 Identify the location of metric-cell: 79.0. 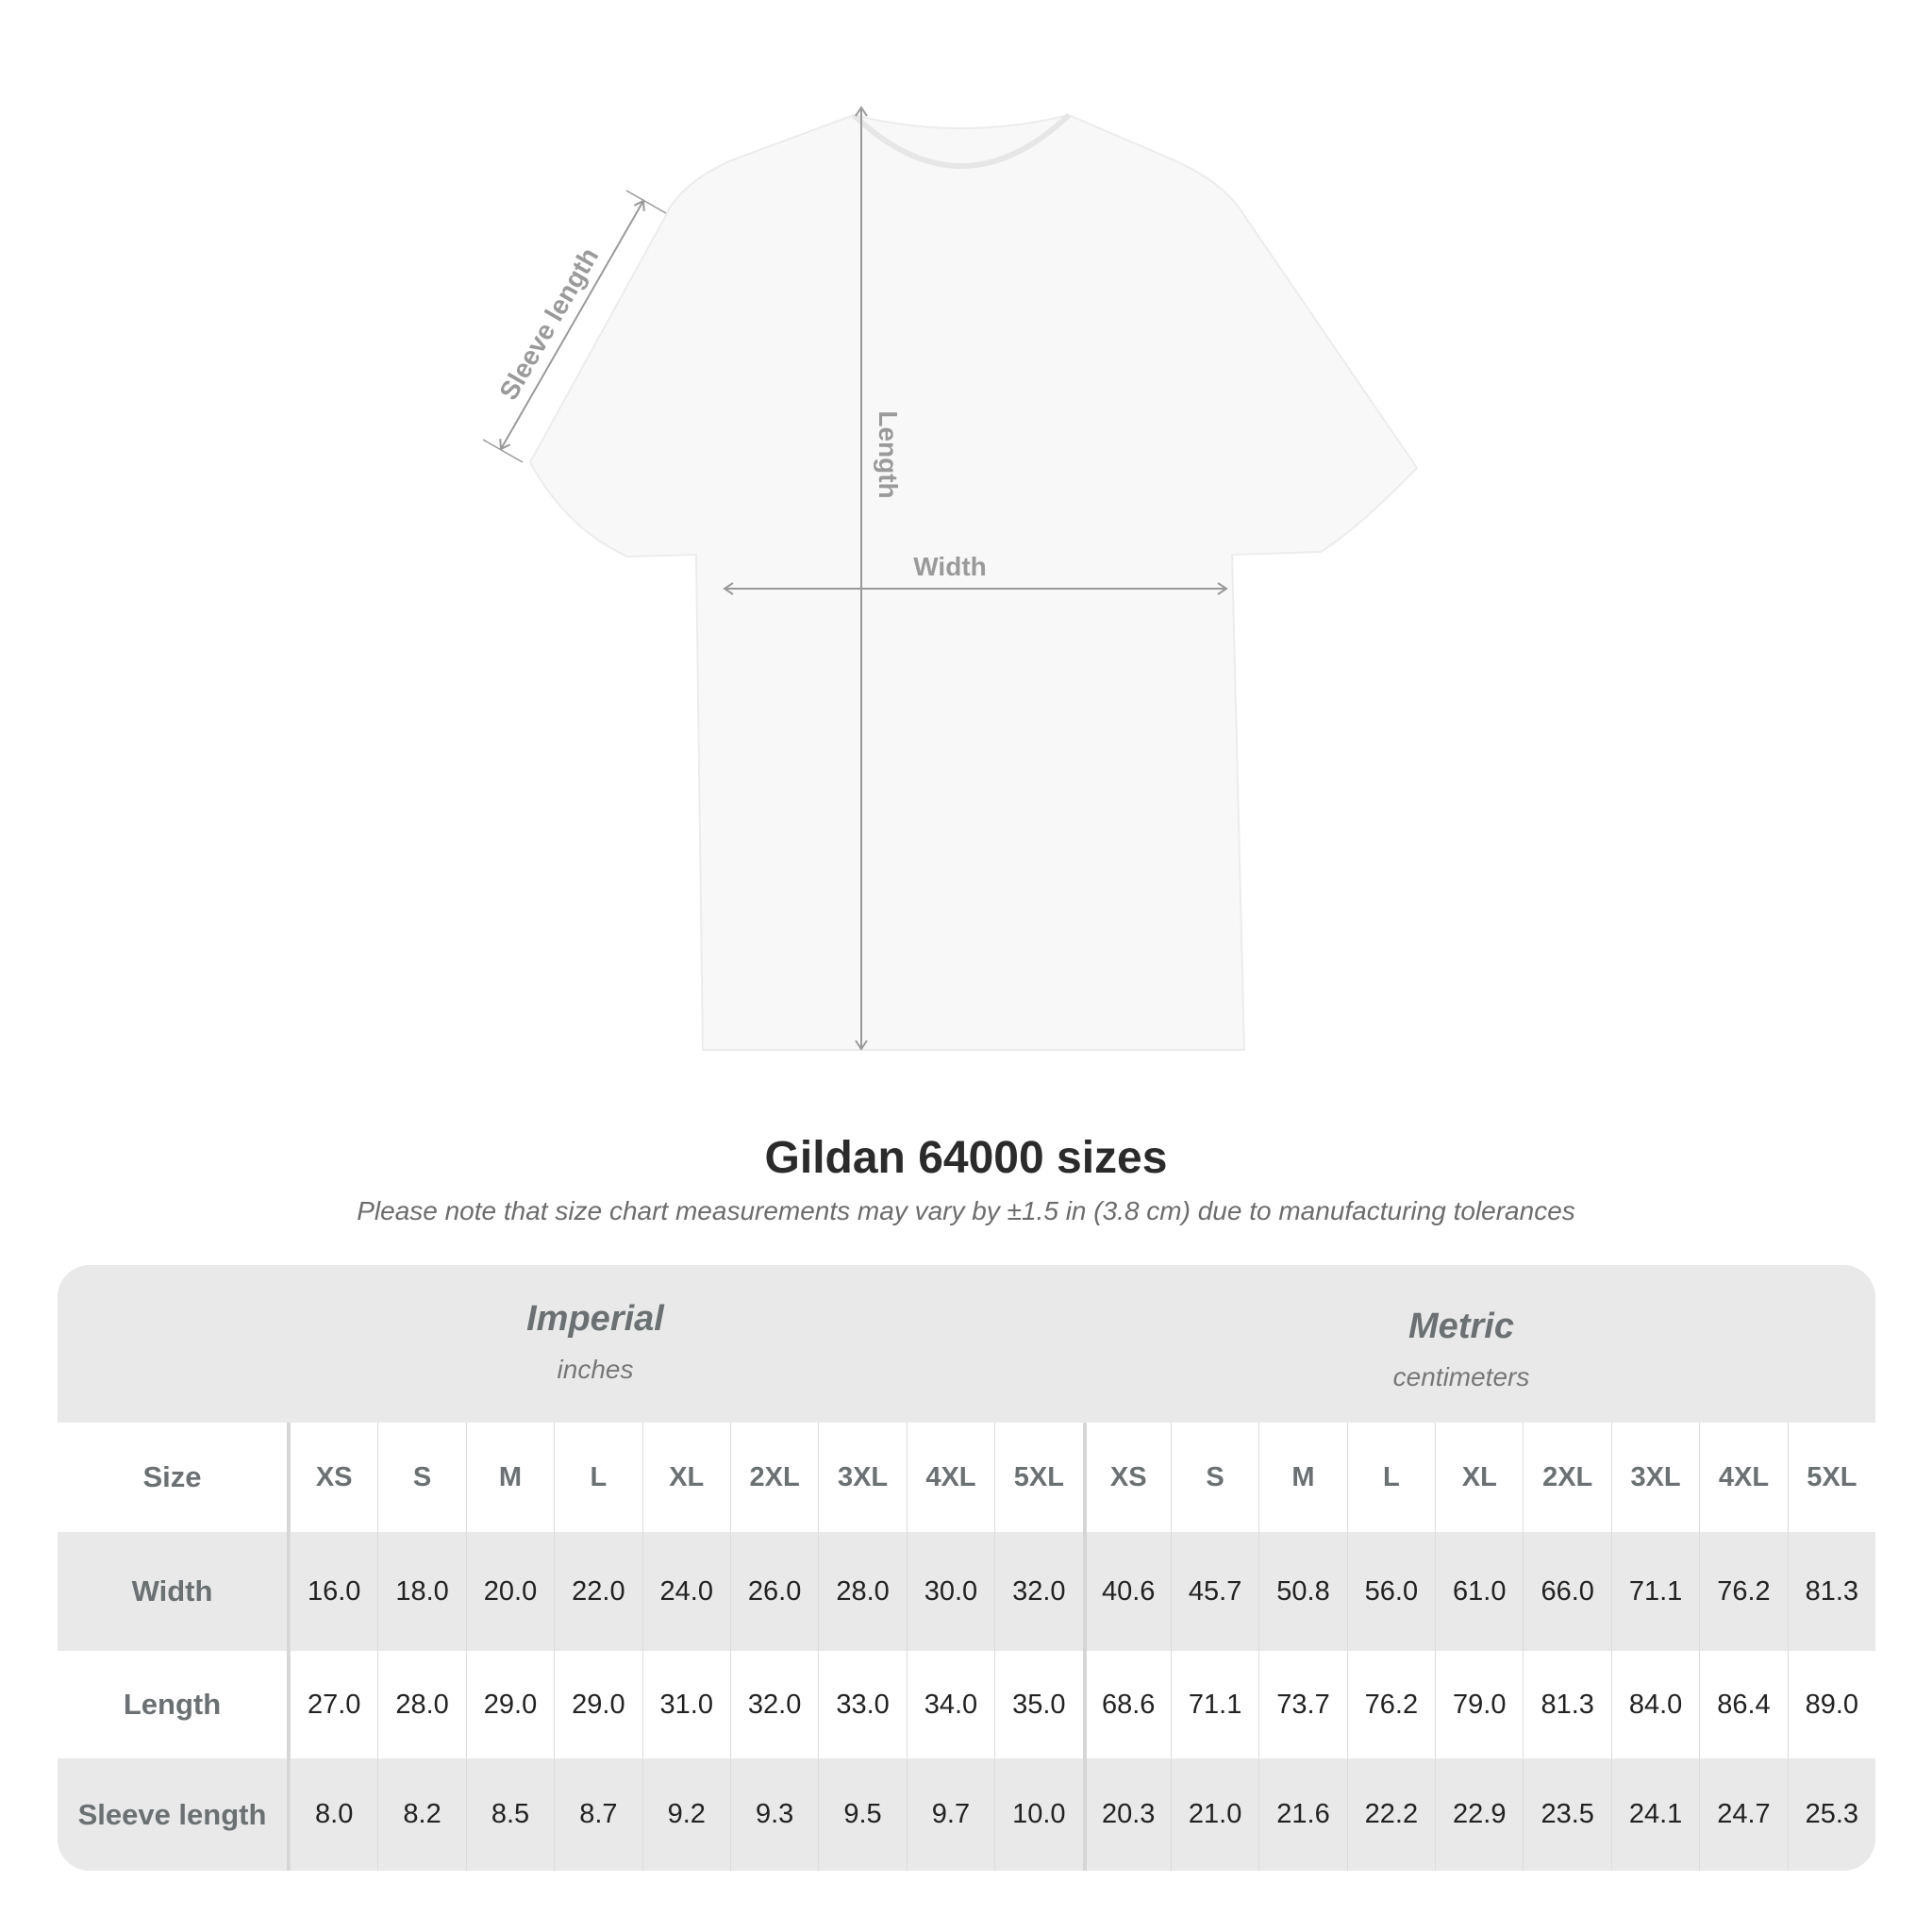
(1479, 1704).